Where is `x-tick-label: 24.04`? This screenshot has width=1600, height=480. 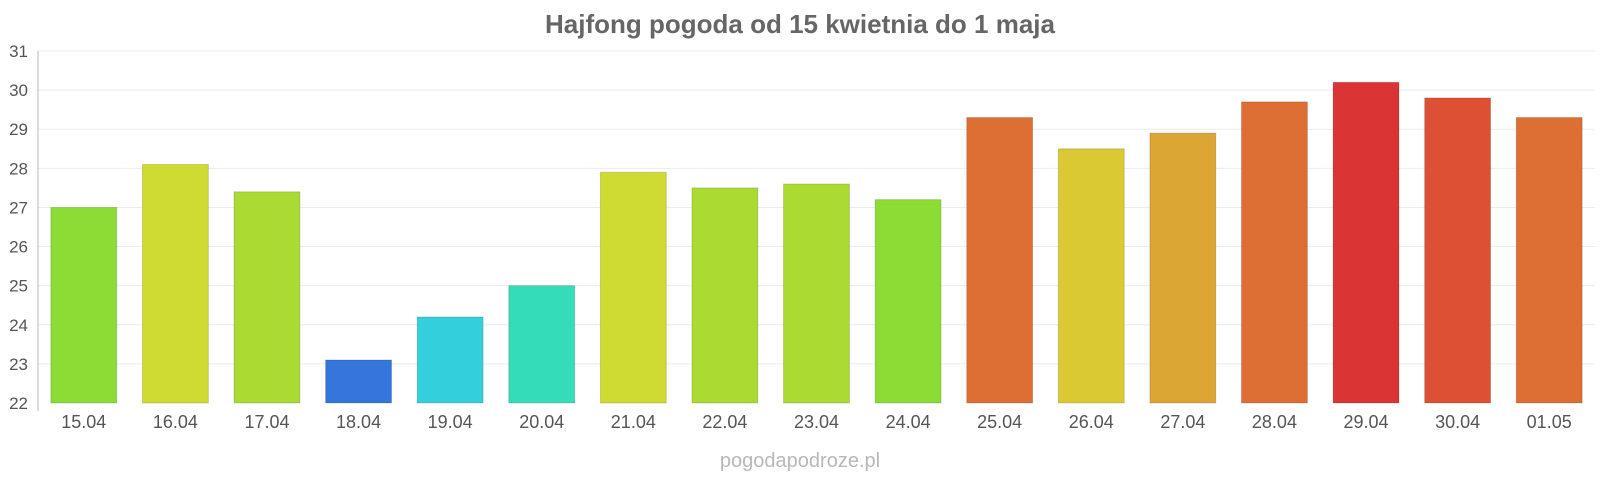
x-tick-label: 24.04 is located at coordinates (908, 422).